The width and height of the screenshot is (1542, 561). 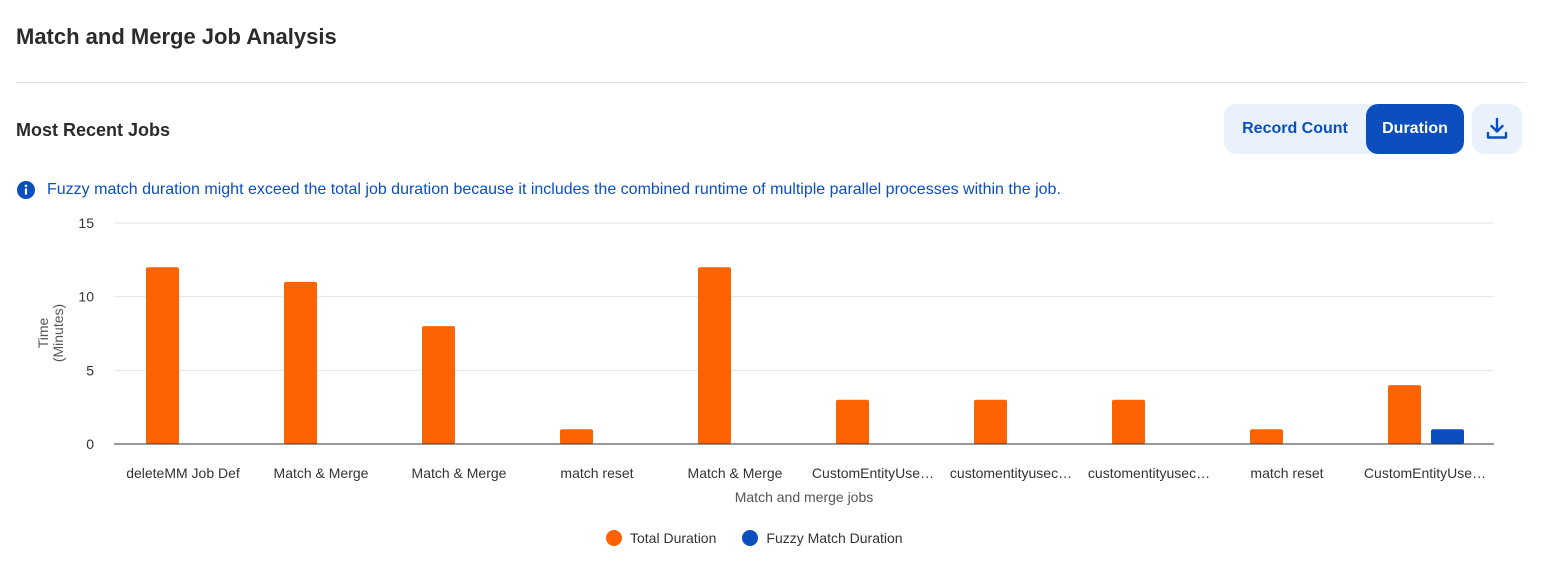 I want to click on y-tick-label: 0, so click(x=90, y=444).